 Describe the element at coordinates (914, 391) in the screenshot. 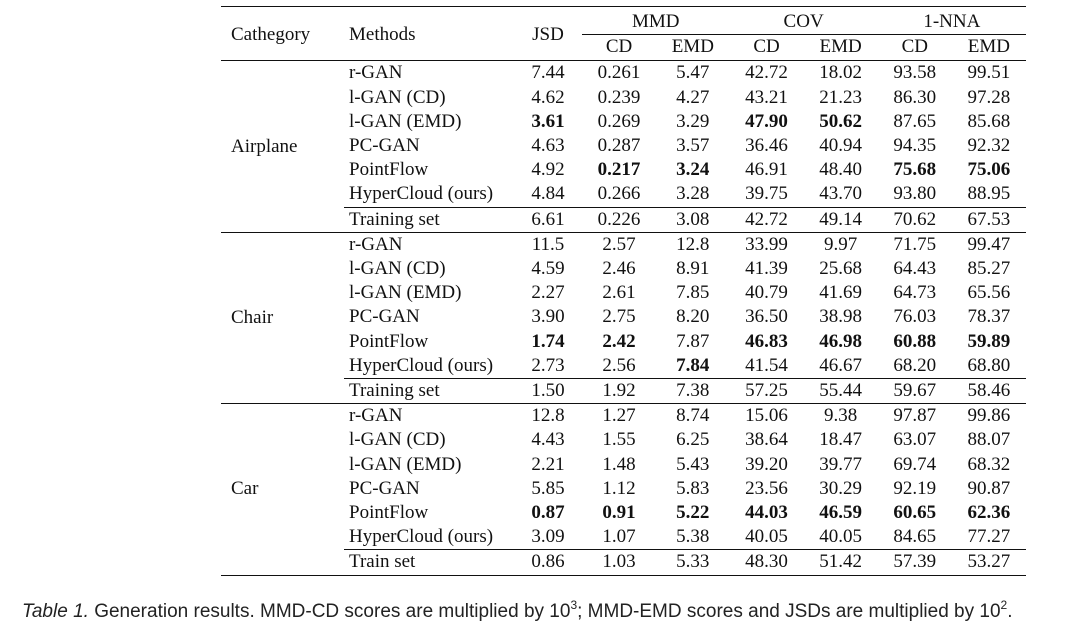

I see `metric-cell: 59.67` at that location.